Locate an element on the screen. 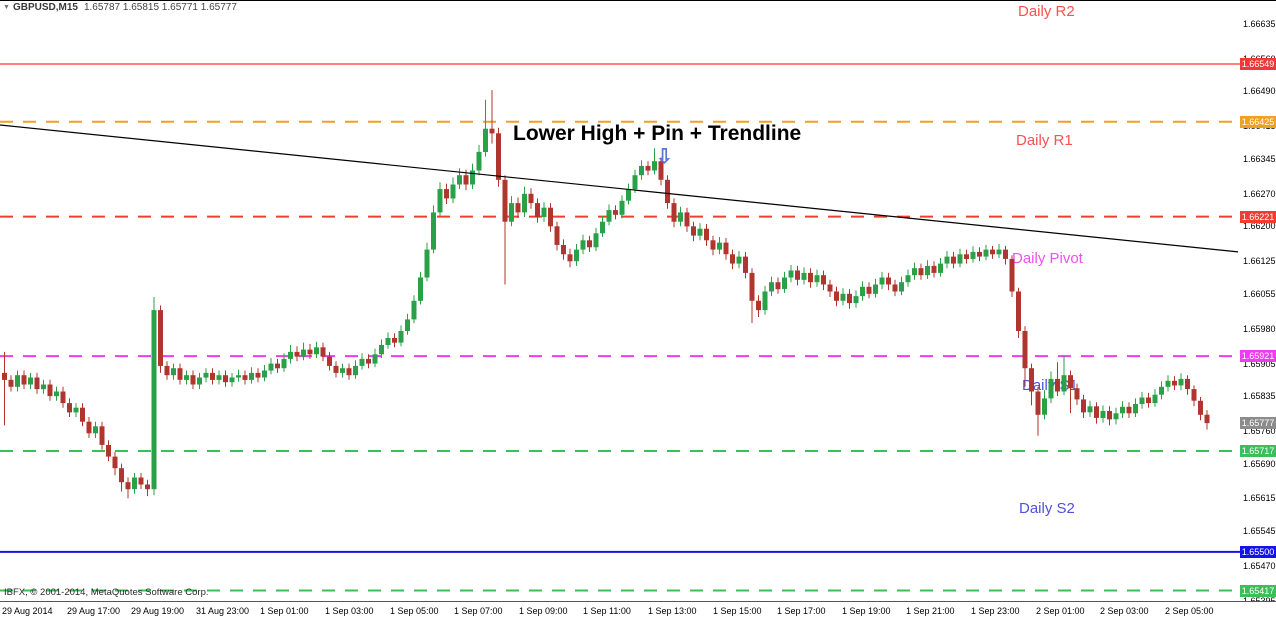 The width and height of the screenshot is (1276, 619). pivot-label: Daily R2 is located at coordinates (1046, 11).